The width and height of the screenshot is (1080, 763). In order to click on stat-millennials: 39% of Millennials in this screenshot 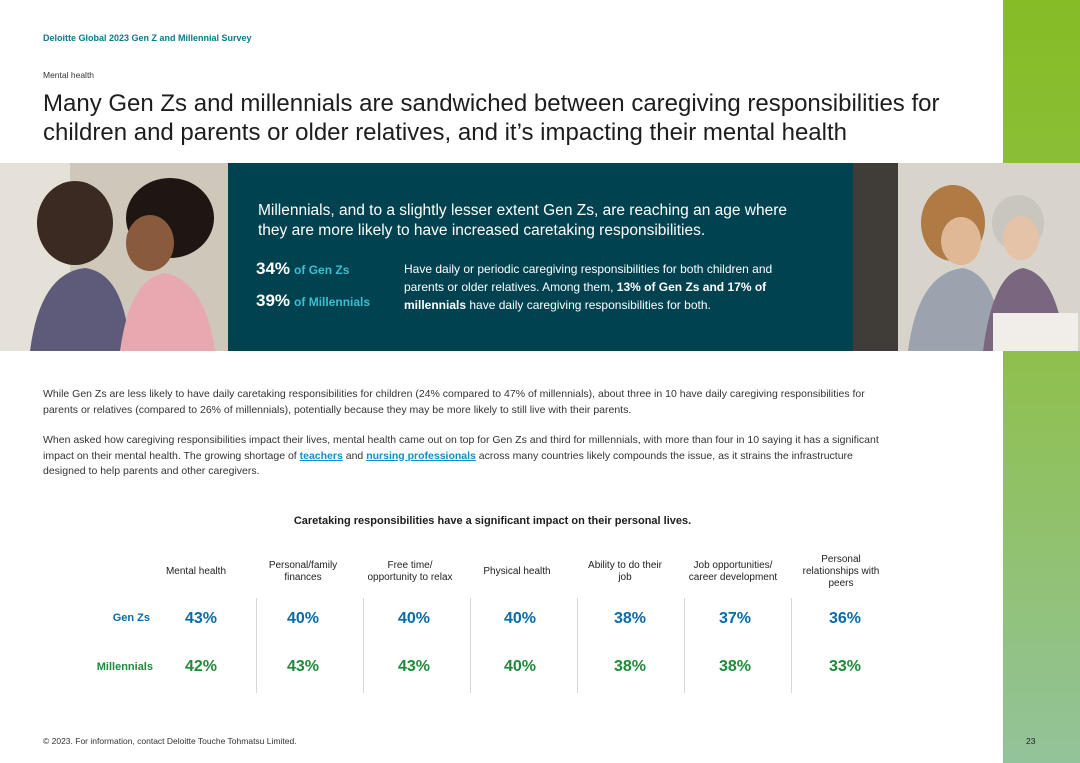, I will do `click(313, 301)`.